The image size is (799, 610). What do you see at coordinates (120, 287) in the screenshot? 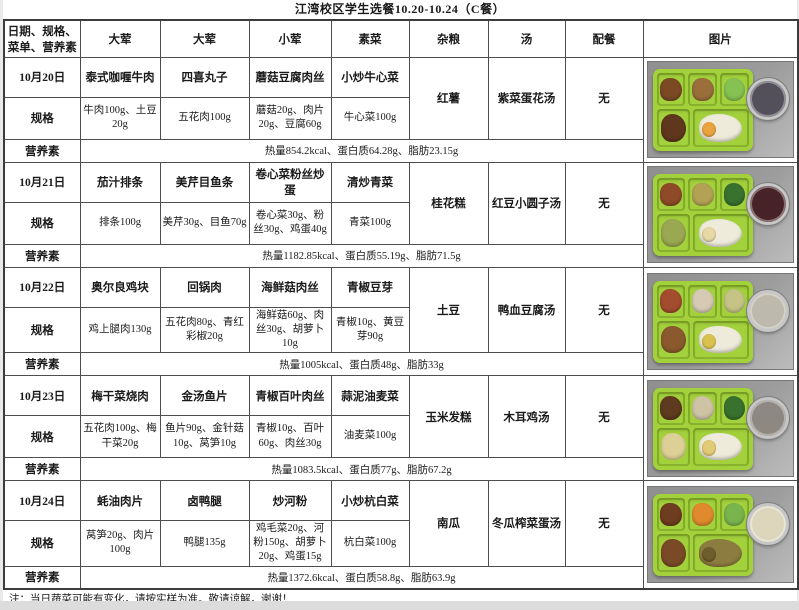
I see `dish-name: 奥尔良鸡块` at bounding box center [120, 287].